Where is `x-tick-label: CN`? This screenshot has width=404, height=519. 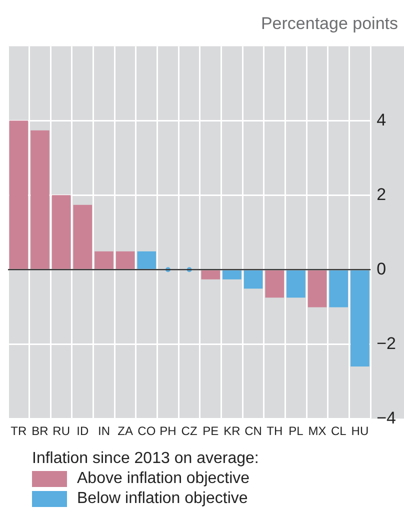 x-tick-label: CN is located at coordinates (253, 431).